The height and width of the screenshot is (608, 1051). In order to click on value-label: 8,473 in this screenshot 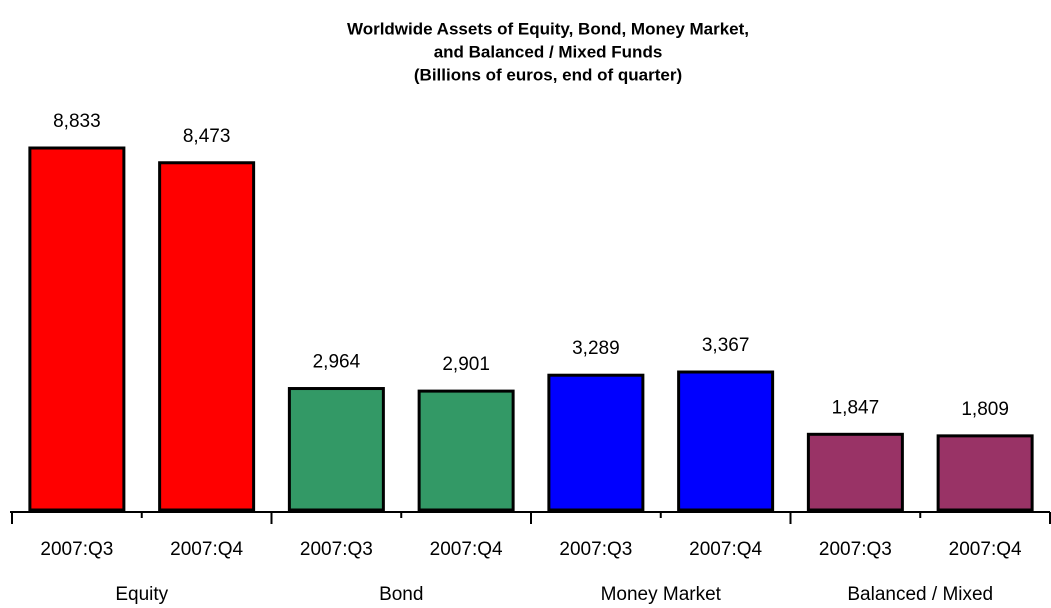, I will do `click(207, 136)`.